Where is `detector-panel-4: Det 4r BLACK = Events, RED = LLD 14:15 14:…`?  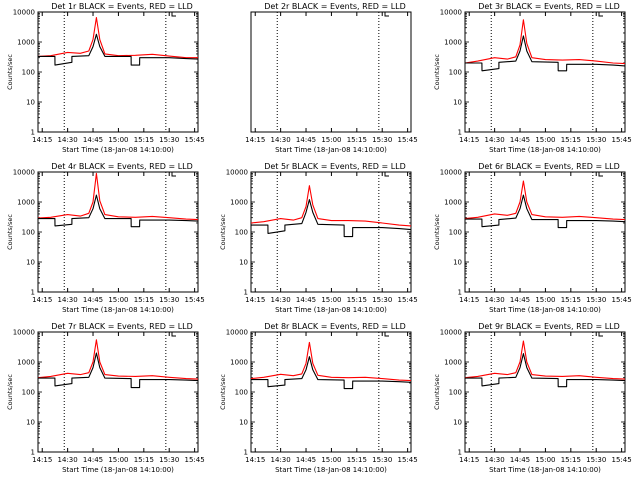
detector-panel-4: Det 4r BLACK = Events, RED = LLD 14:15 14:… is located at coordinates (106, 240).